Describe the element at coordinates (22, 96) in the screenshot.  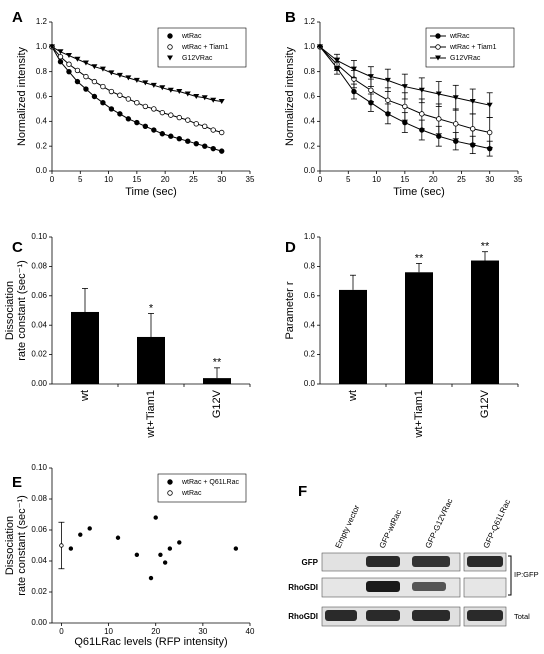
I see `y-axis-label: Normalized intensity` at that location.